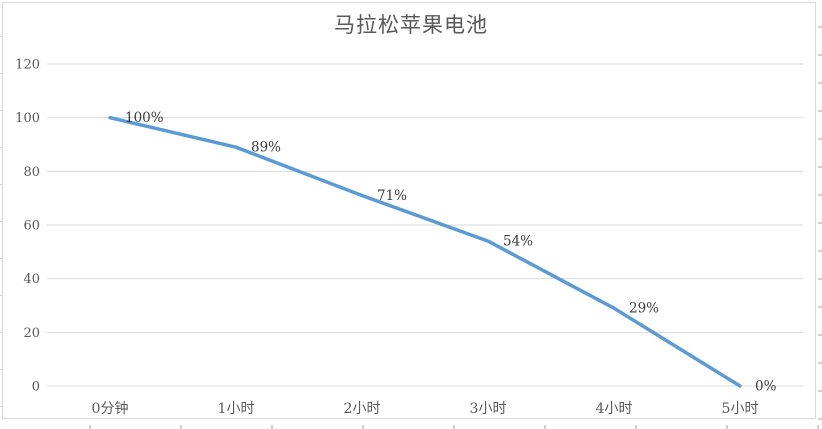  Describe the element at coordinates (36, 387) in the screenshot. I see `y-axis-tick-label: 0` at that location.